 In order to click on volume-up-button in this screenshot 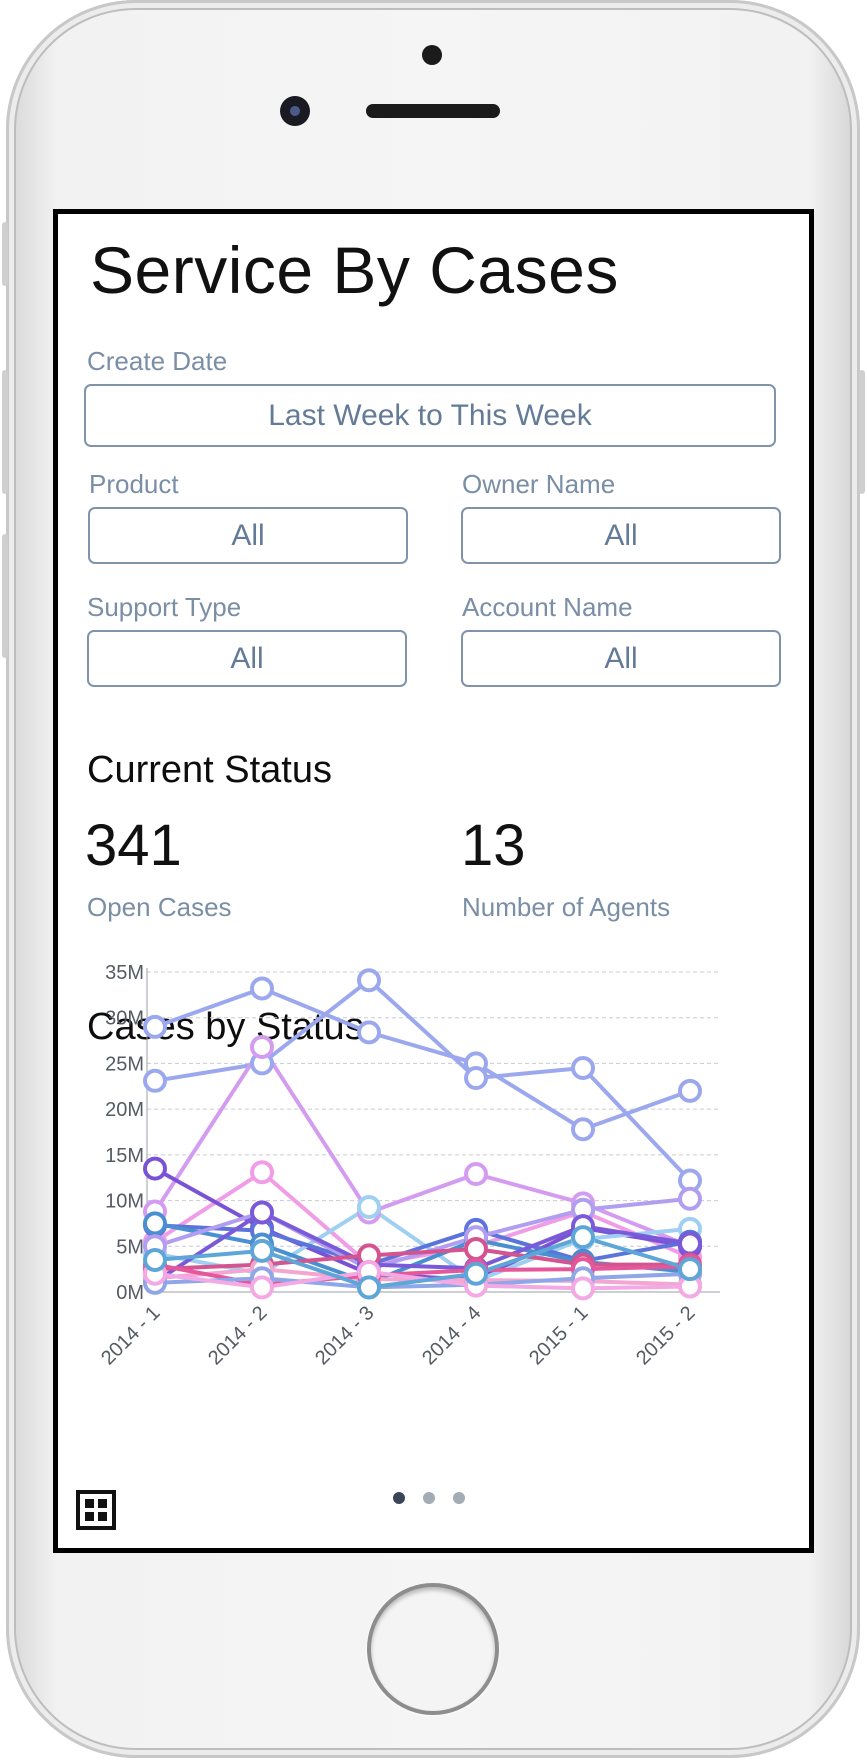, I will do `click(5, 432)`.